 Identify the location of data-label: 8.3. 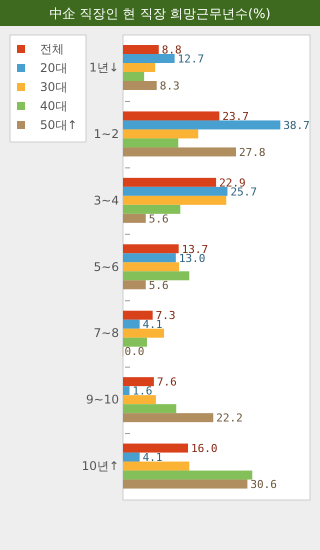
(170, 86).